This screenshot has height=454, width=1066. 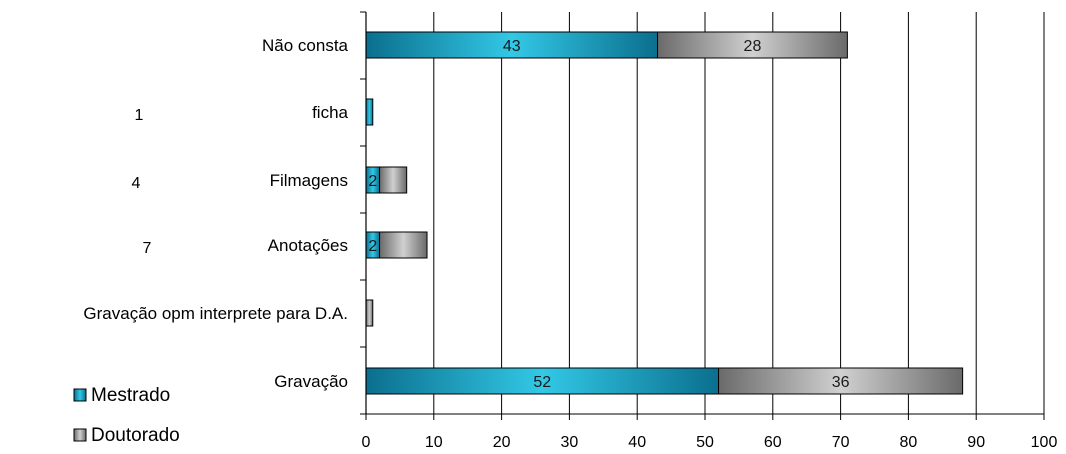 I want to click on x-tick-label: 90, so click(x=976, y=442).